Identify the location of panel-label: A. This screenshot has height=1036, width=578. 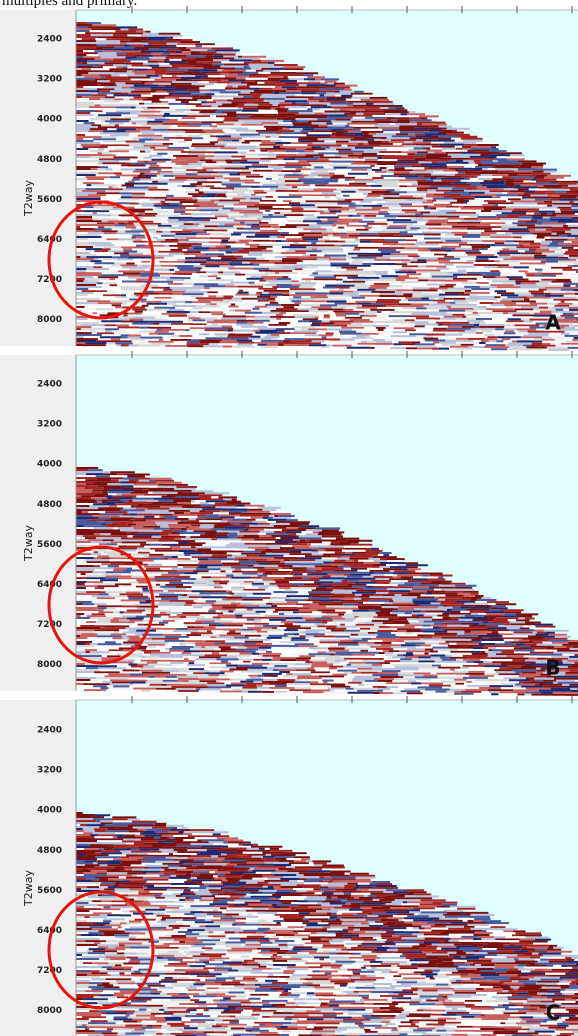
(553, 323).